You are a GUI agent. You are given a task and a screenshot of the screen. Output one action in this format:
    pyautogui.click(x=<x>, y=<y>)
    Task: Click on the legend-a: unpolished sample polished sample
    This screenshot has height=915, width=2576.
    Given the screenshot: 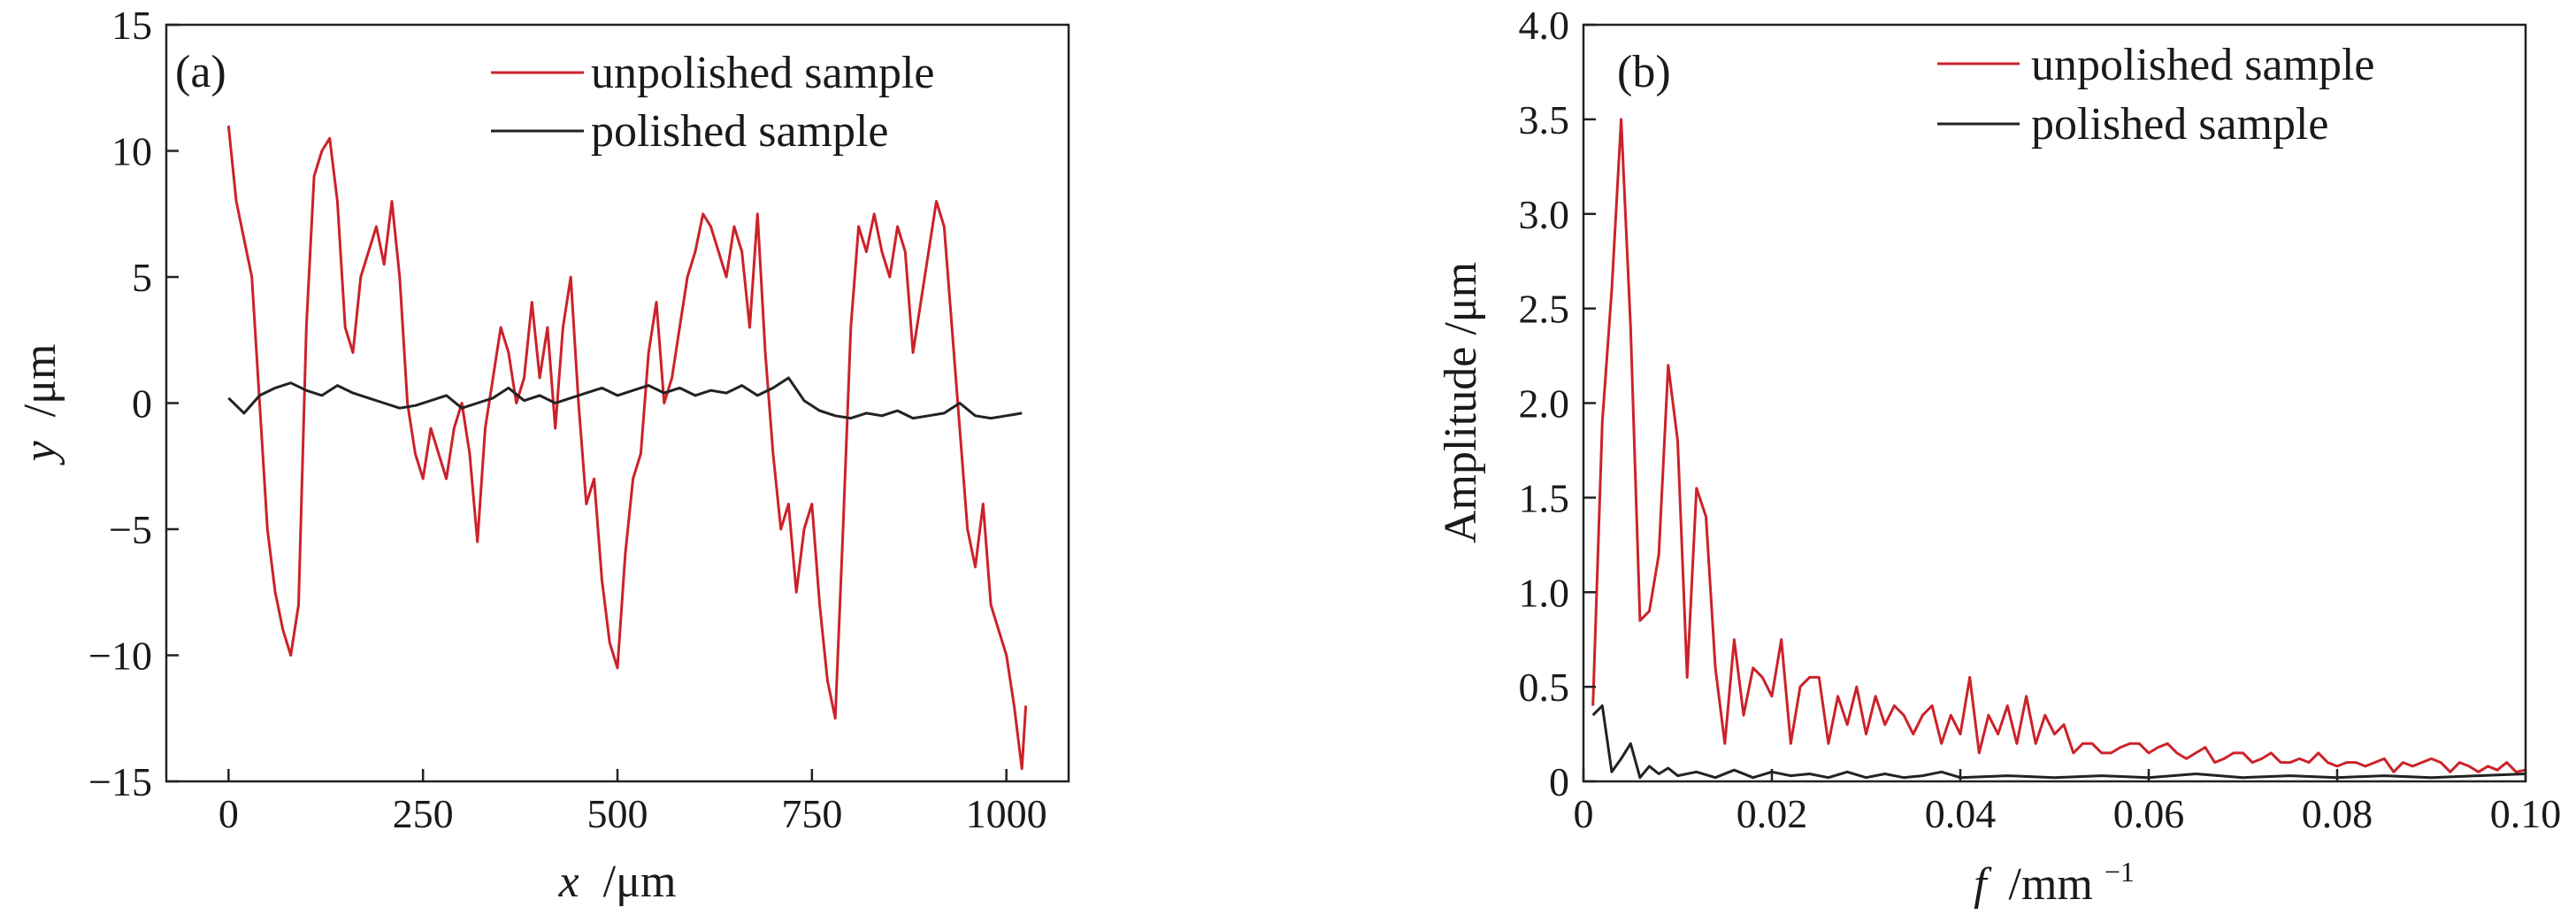 What is the action you would take?
    pyautogui.click(x=713, y=102)
    